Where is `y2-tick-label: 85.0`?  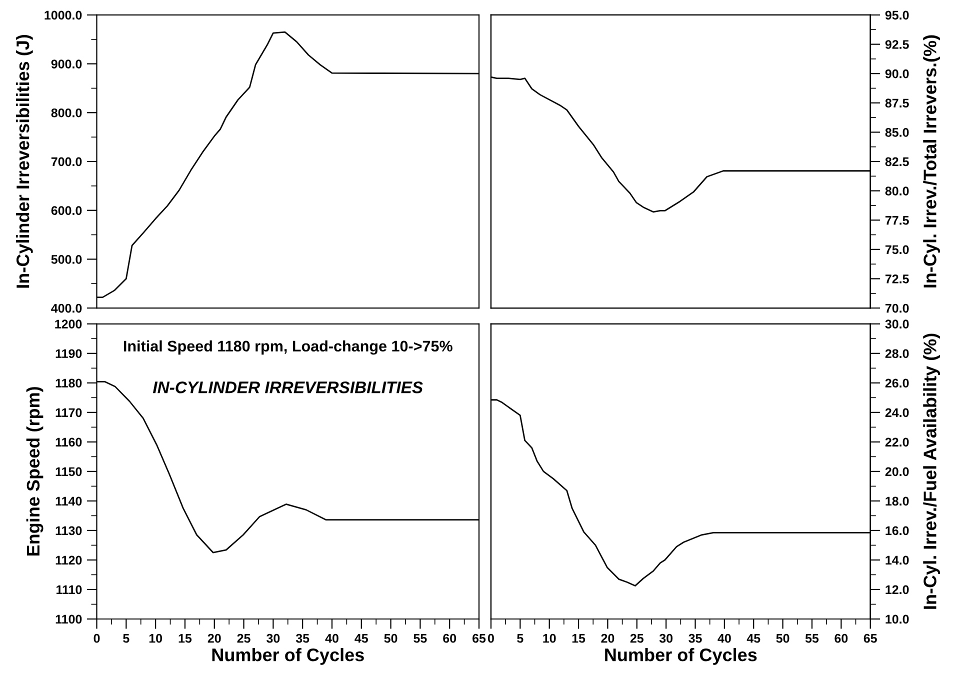 y2-tick-label: 85.0 is located at coordinates (897, 132).